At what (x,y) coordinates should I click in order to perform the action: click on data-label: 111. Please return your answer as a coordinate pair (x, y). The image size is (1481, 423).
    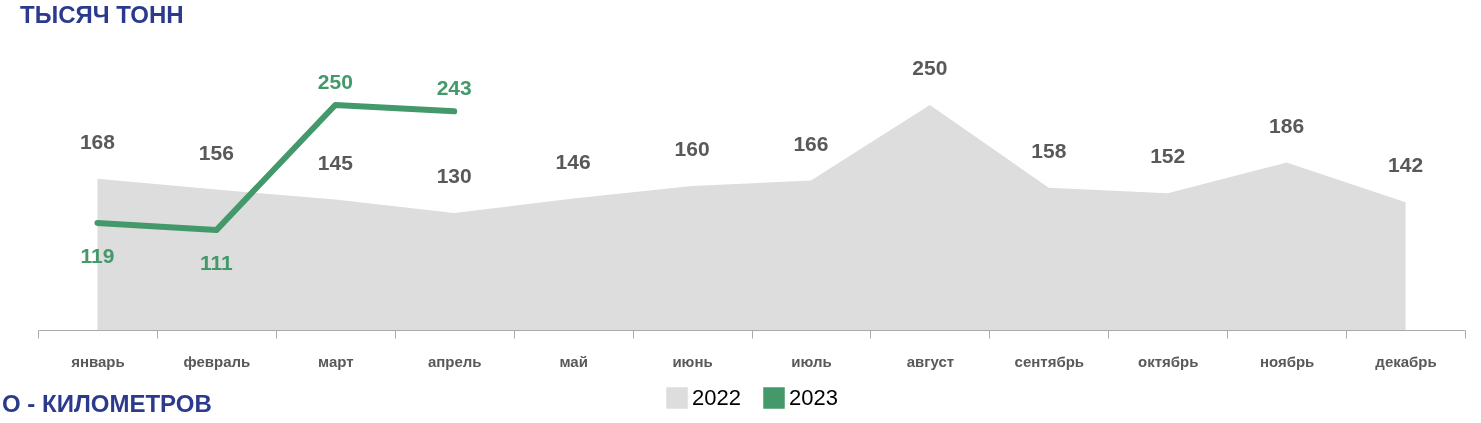
    Looking at the image, I should click on (217, 263).